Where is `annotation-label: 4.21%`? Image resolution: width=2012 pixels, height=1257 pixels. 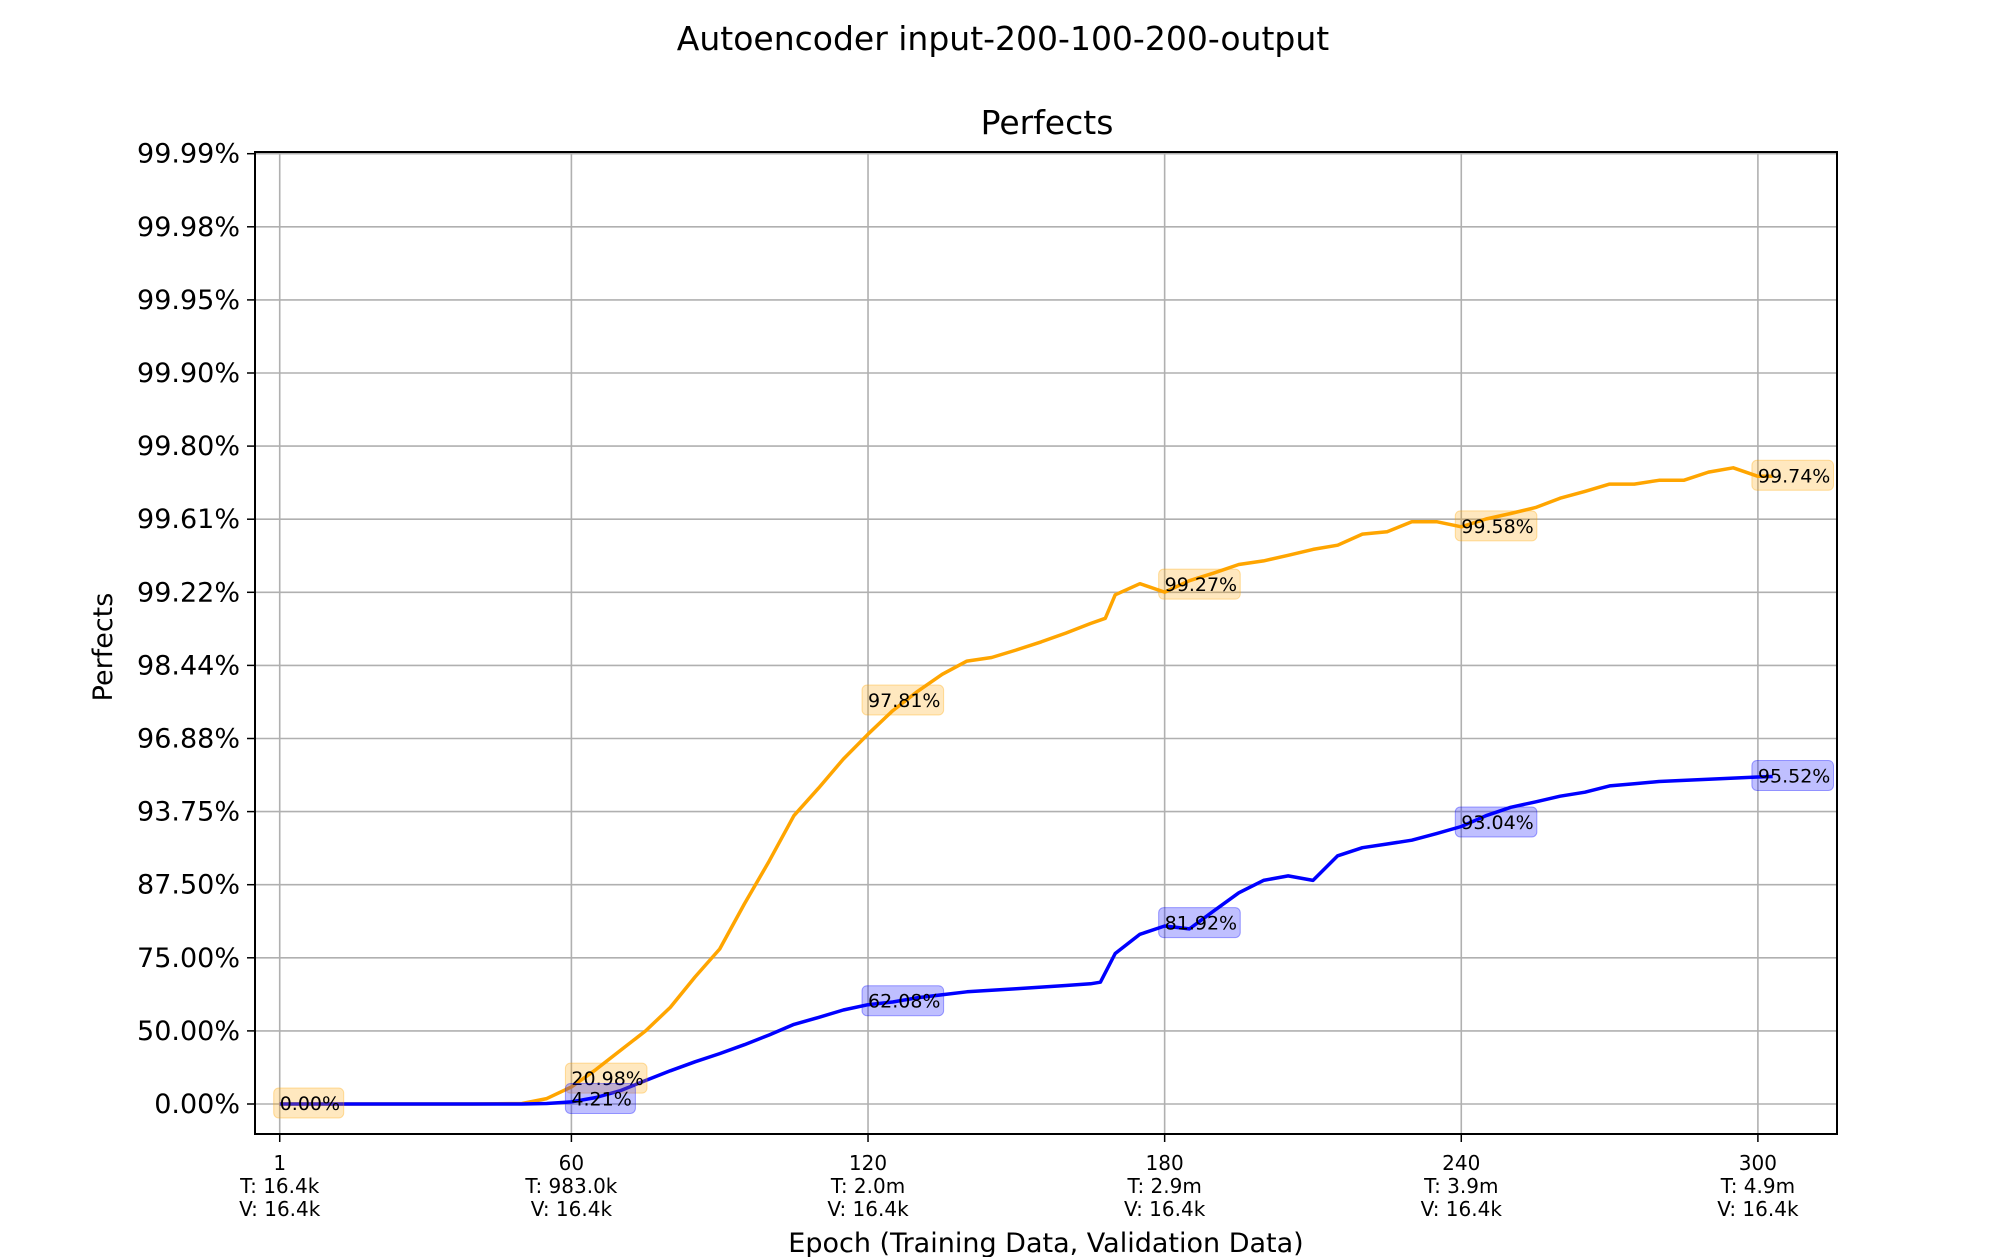
annotation-label: 4.21% is located at coordinates (601, 1099).